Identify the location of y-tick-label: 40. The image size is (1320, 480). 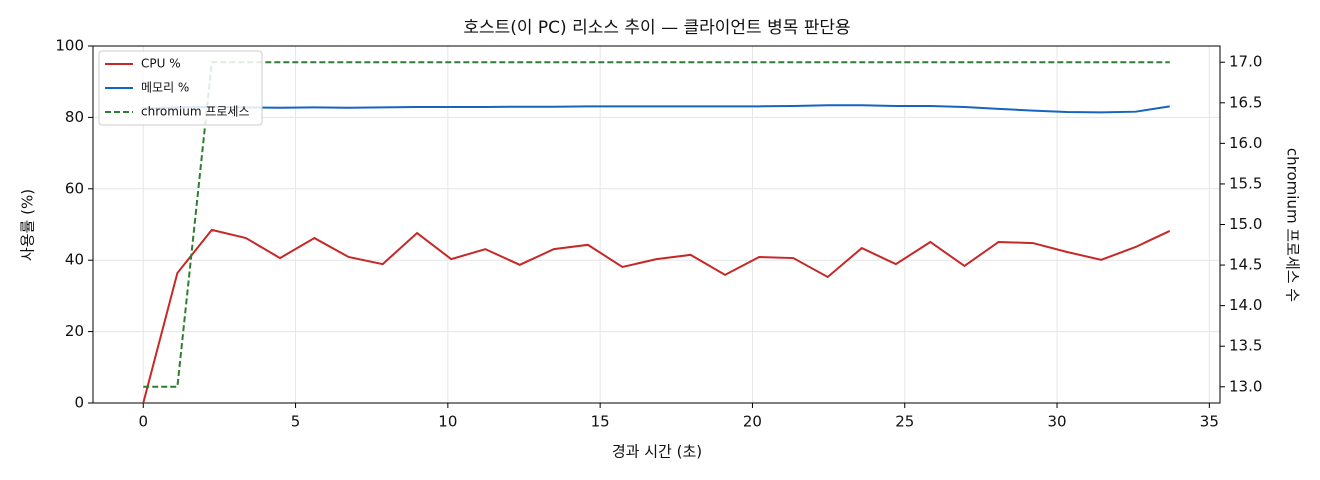
(74, 260).